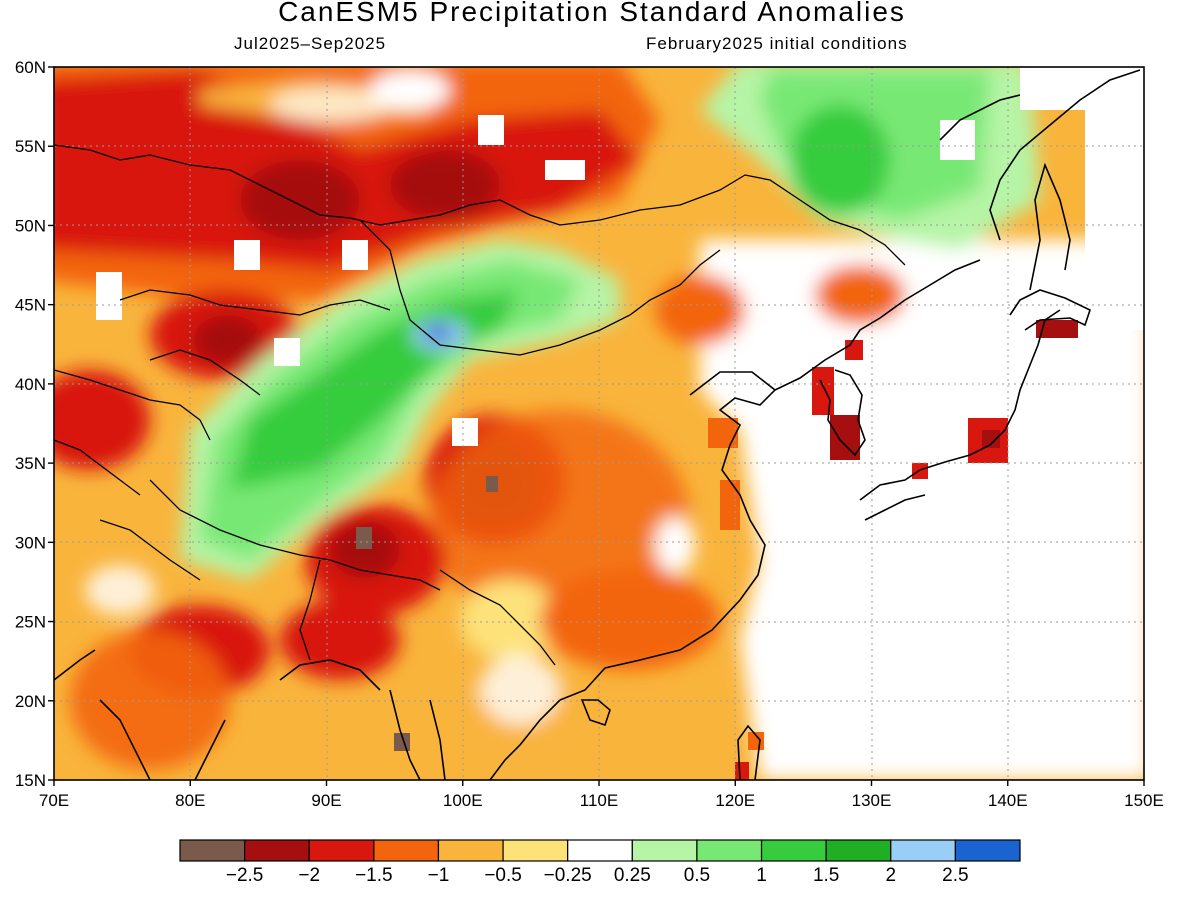 The height and width of the screenshot is (900, 1200). Describe the element at coordinates (955, 875) in the screenshot. I see `colorbar-label: 2.5` at that location.